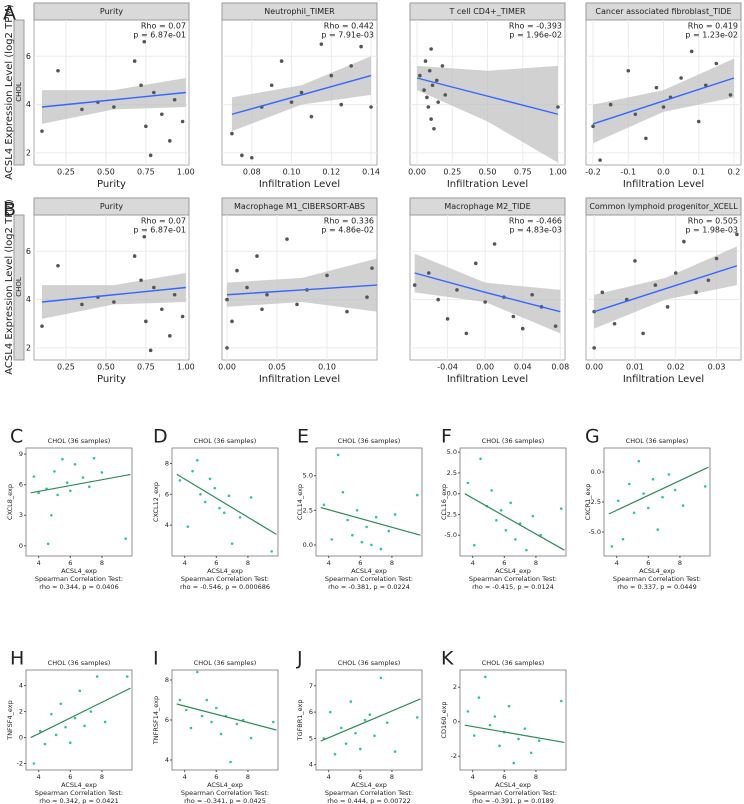 This screenshot has height=804, width=744. I want to click on y-axis-label: TNFRSF14_exp, so click(156, 720).